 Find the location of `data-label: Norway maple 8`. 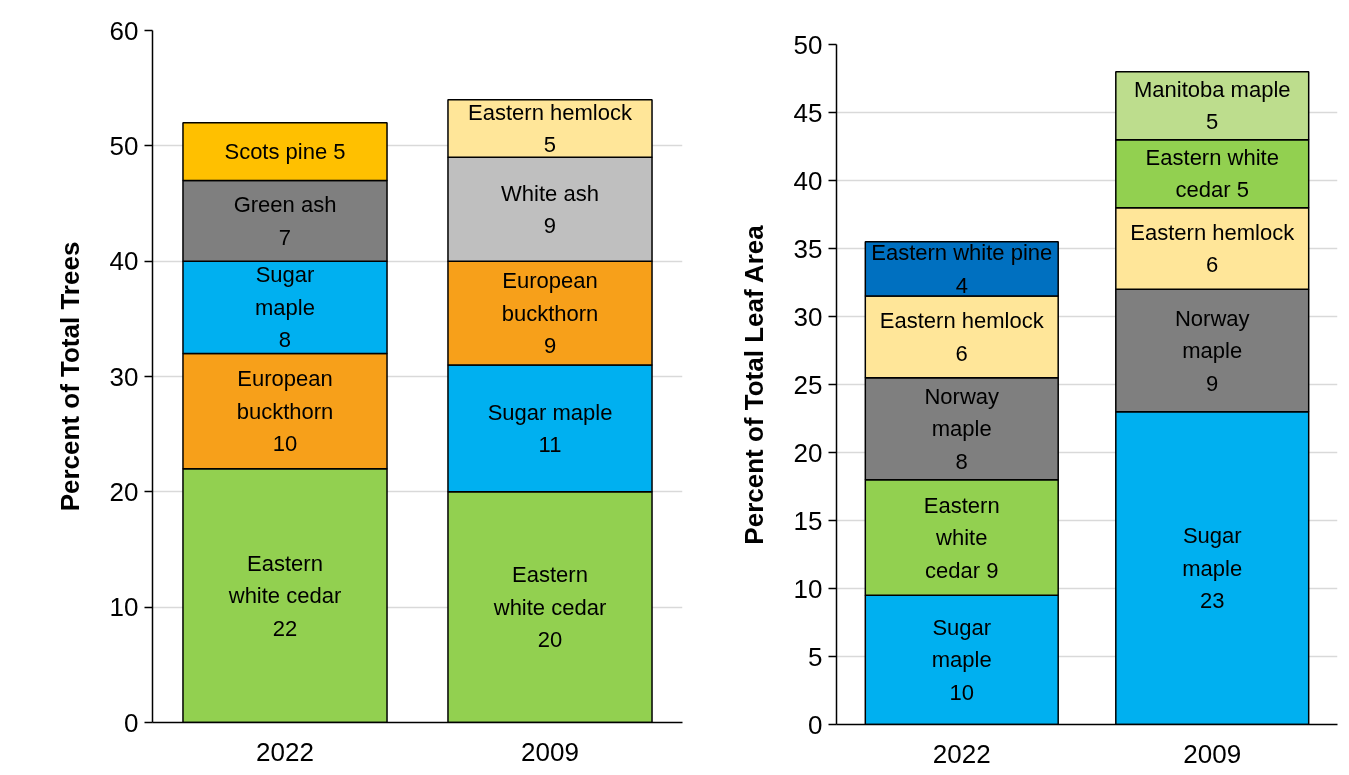

data-label: Norway maple 8 is located at coordinates (962, 428).